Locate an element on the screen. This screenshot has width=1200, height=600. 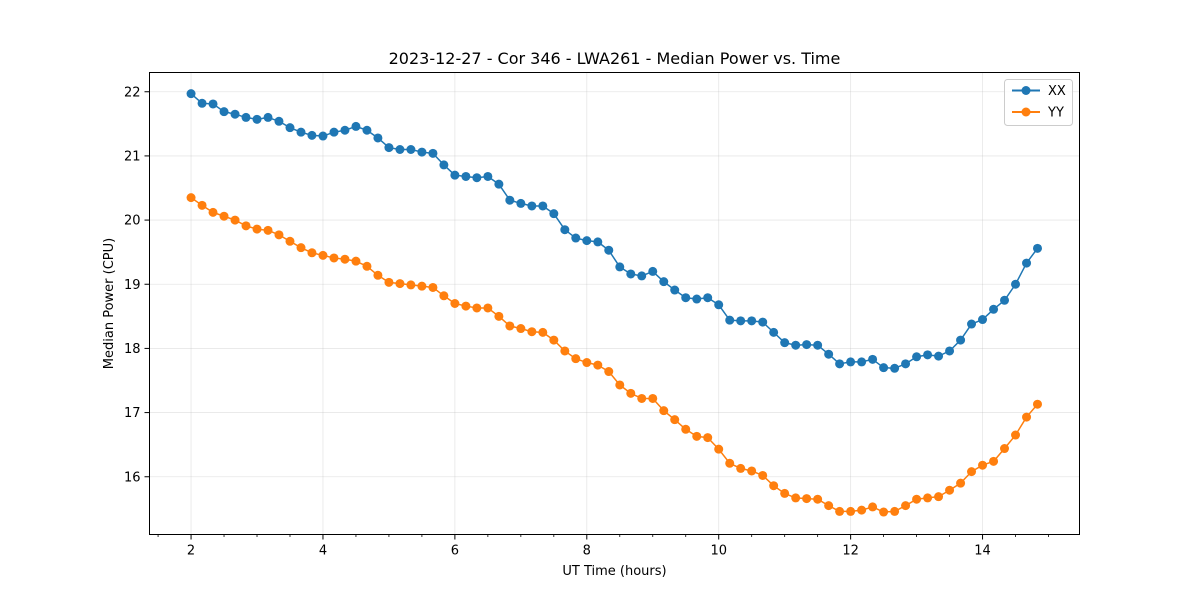
legend-label-xx: XX is located at coordinates (1057, 91).